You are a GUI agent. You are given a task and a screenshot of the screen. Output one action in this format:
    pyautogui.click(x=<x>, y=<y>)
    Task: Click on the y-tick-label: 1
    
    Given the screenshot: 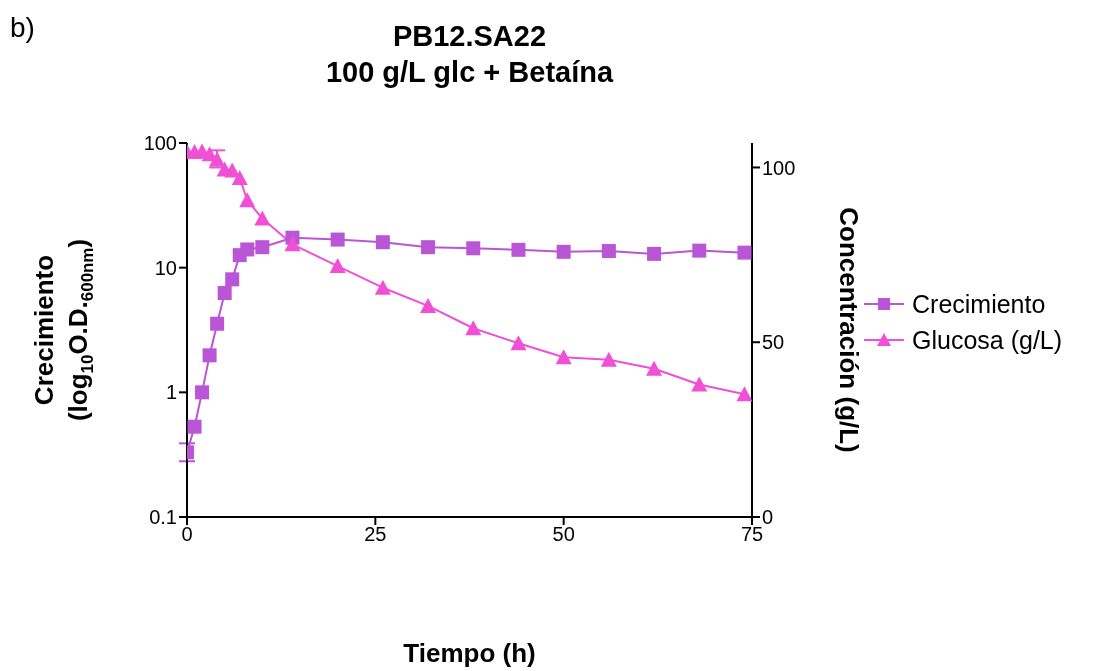 What is the action you would take?
    pyautogui.click(x=171, y=392)
    